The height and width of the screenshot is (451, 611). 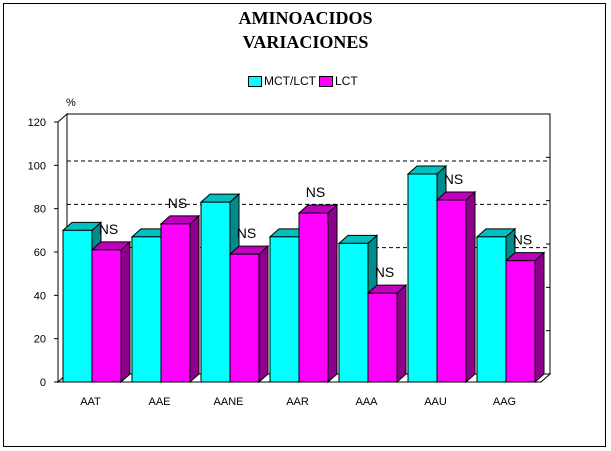 What do you see at coordinates (255, 81) in the screenshot?
I see `legend-swatch-mct-lct` at bounding box center [255, 81].